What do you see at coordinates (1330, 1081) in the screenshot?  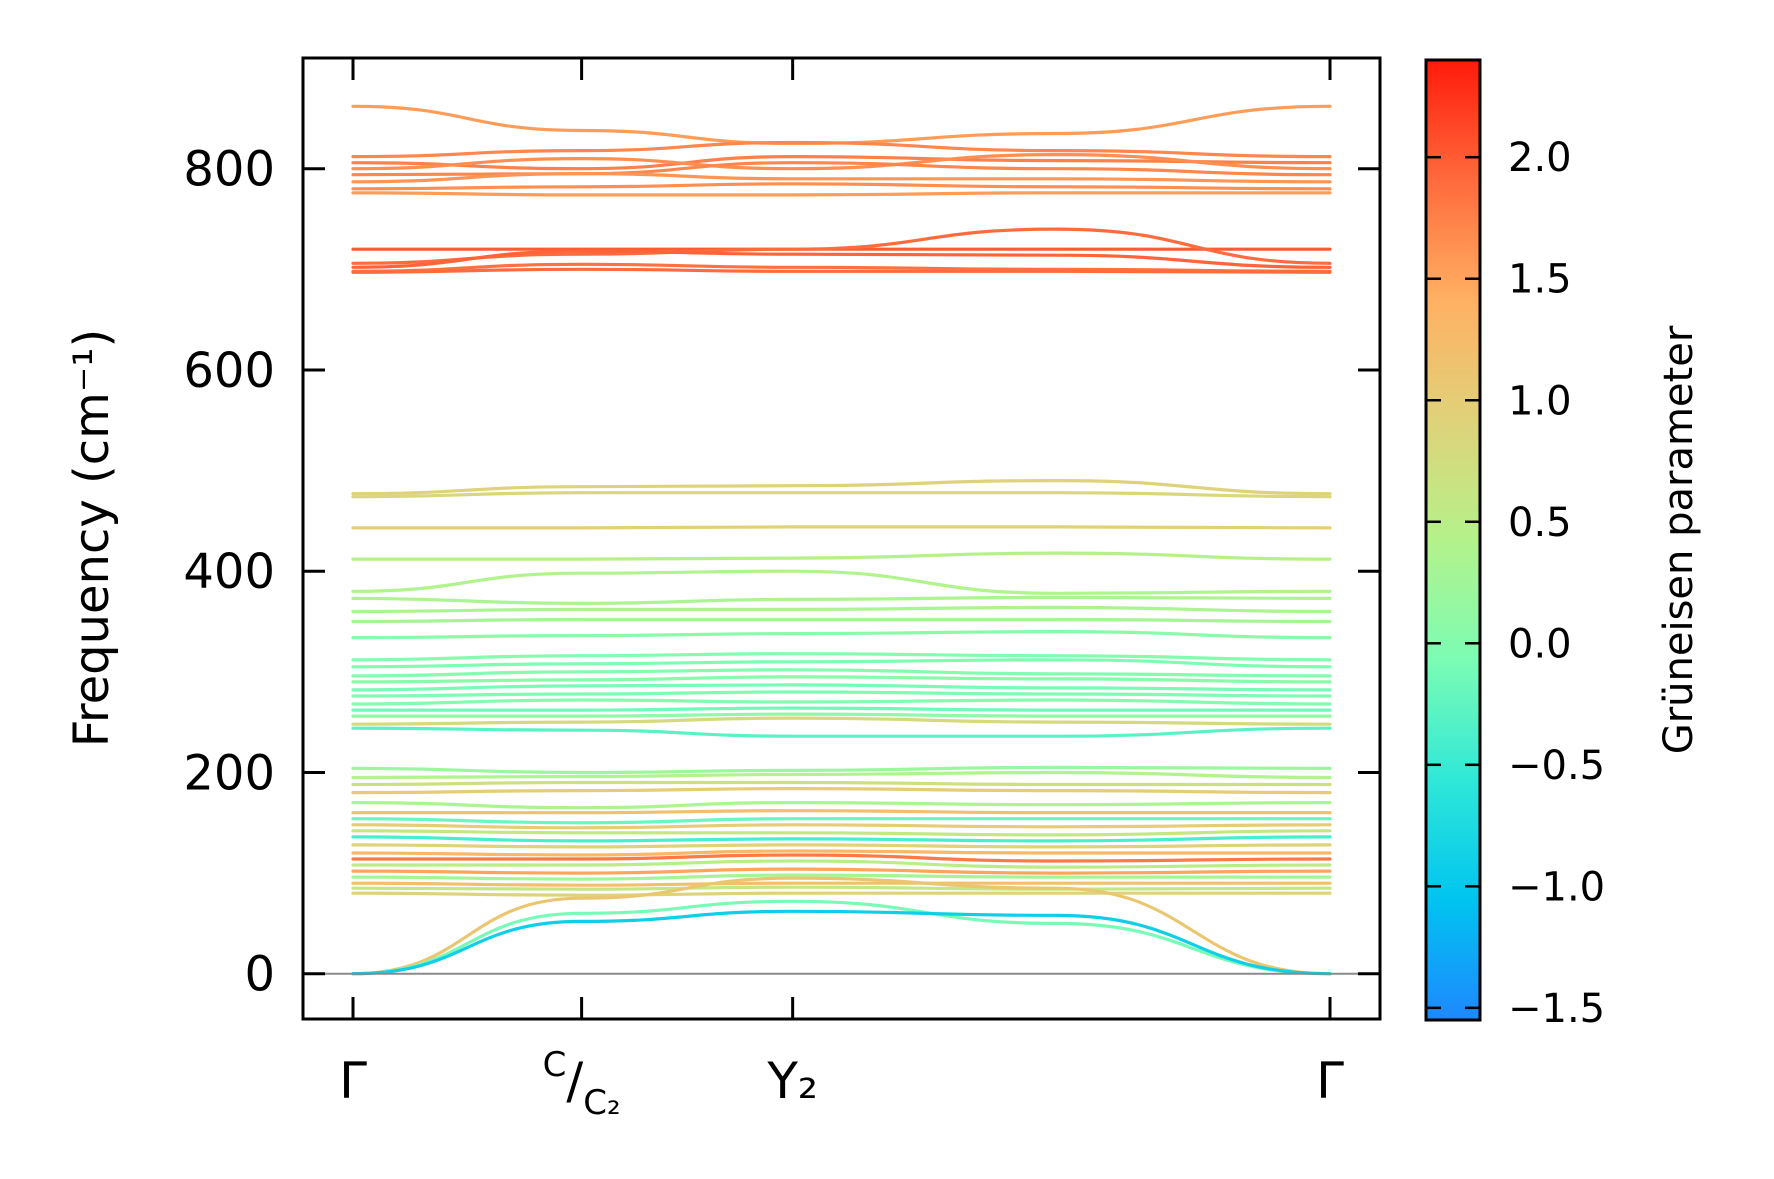 I see `x-tick-label-3: Γ` at bounding box center [1330, 1081].